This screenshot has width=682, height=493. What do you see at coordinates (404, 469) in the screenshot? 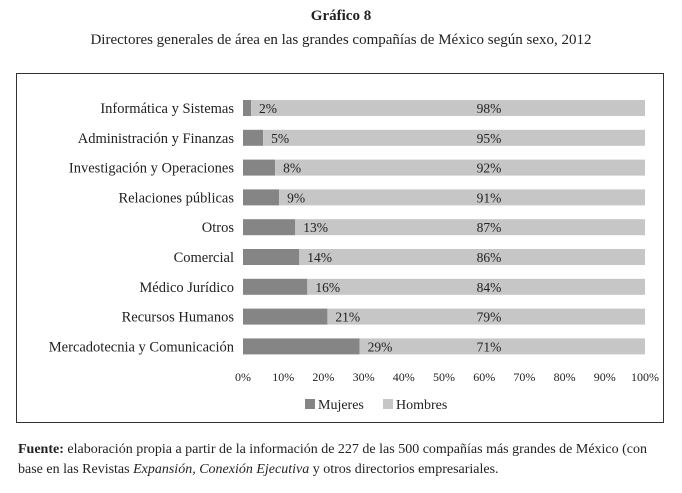
I see `source-text-2: y otros directorios empresariales.` at bounding box center [404, 469].